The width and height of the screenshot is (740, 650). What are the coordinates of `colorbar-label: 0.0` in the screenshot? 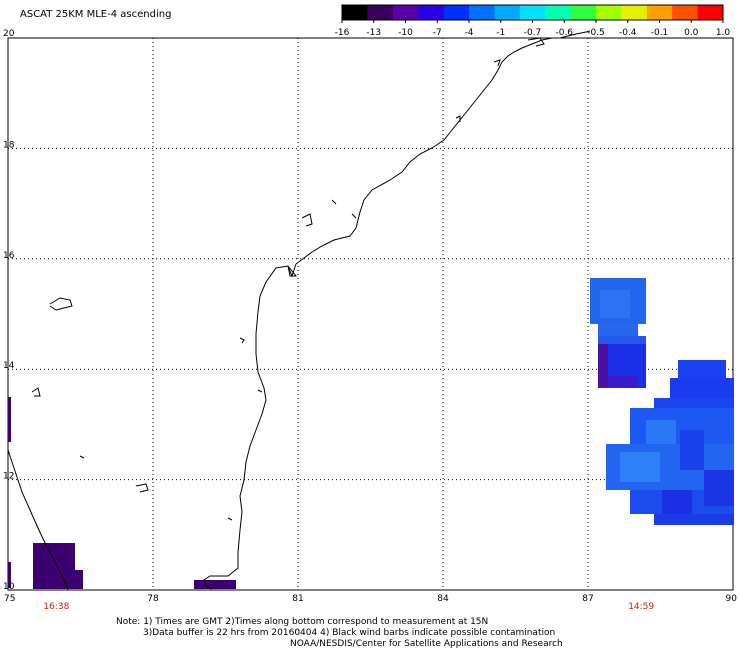 It's located at (691, 33).